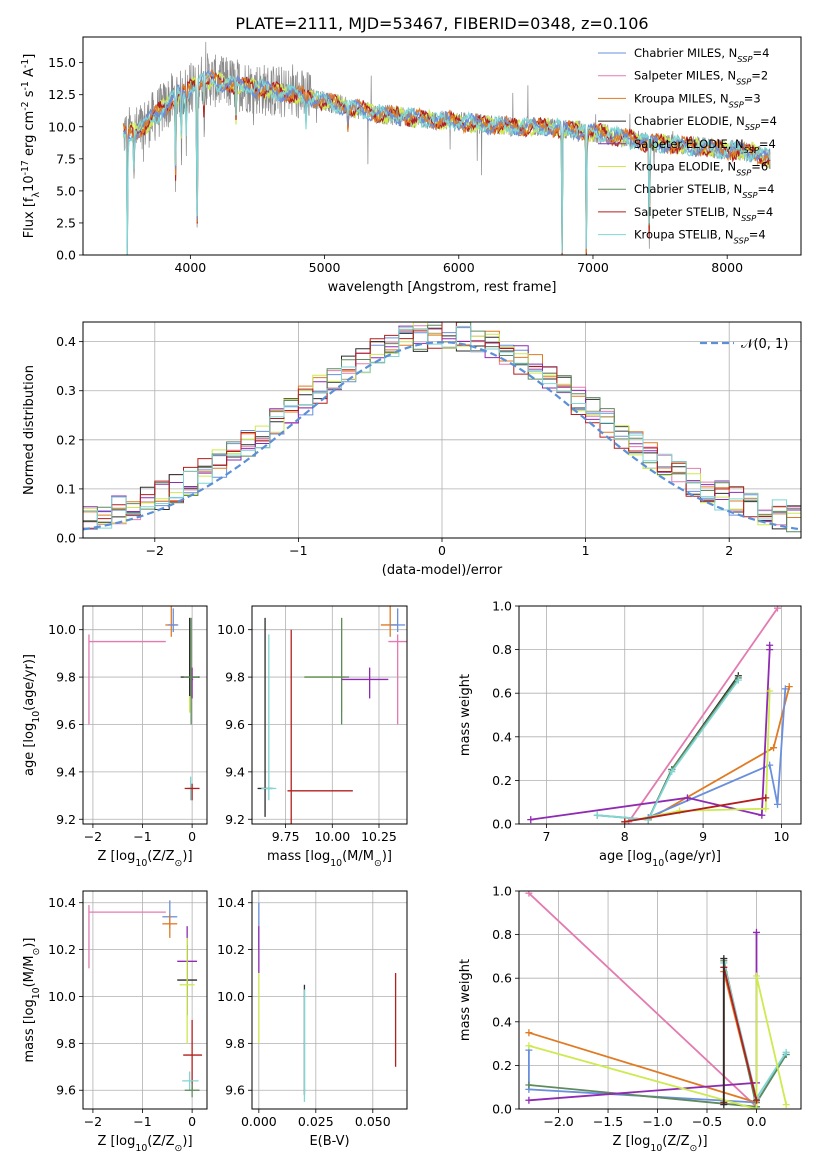 The height and width of the screenshot is (1170, 819). Describe the element at coordinates (442, 570) in the screenshot. I see `residuals-x-axis-label: (data-model)/error` at that location.